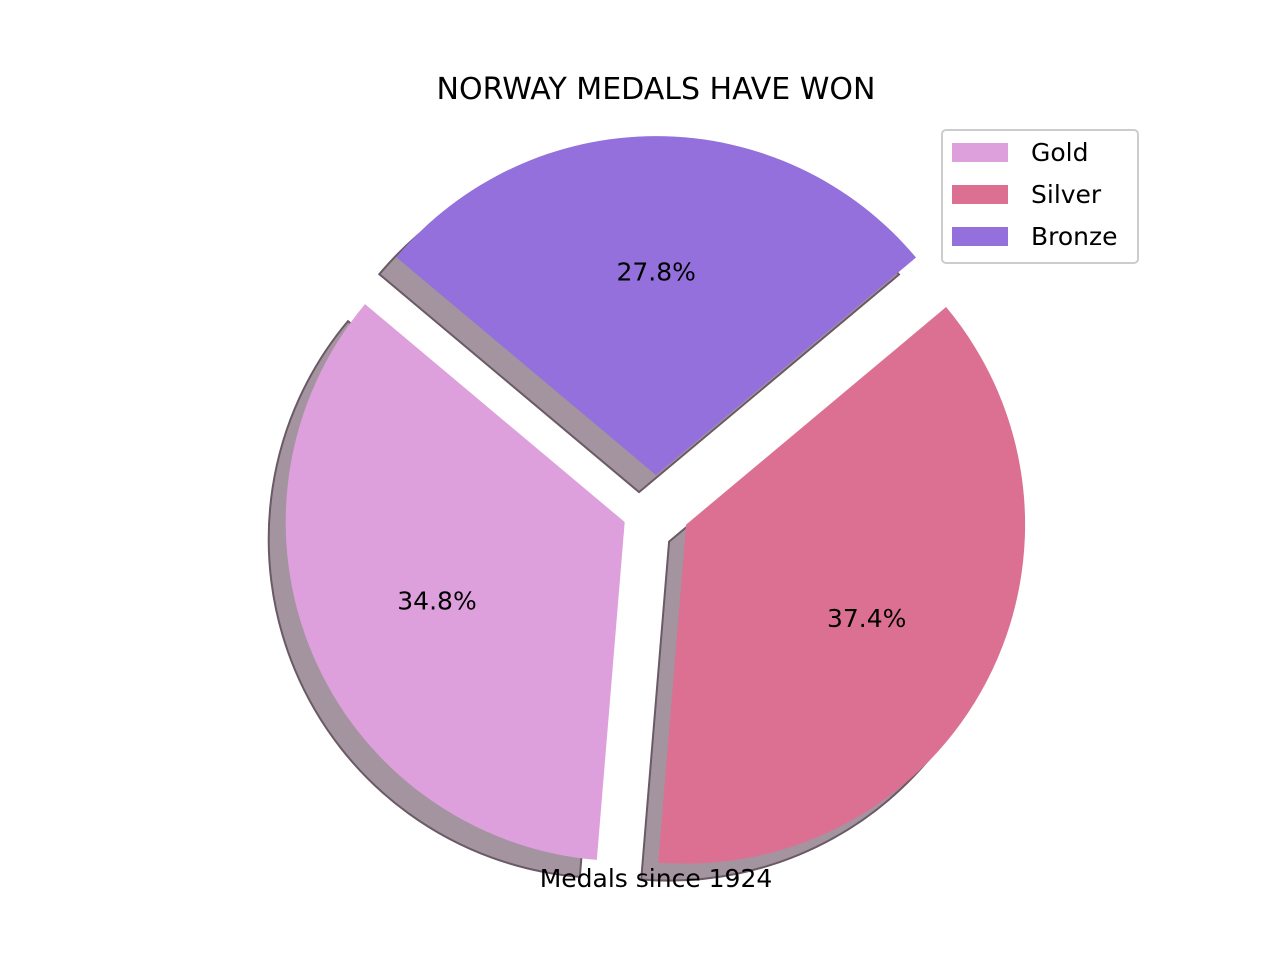  I want to click on slice-bronze, so click(656, 306).